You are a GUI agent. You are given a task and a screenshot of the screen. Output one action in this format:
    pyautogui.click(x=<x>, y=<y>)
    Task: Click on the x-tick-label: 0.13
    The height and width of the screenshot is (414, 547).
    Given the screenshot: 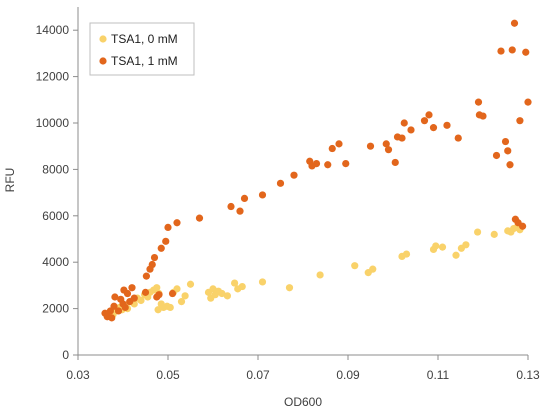 What is the action you would take?
    pyautogui.click(x=528, y=375)
    